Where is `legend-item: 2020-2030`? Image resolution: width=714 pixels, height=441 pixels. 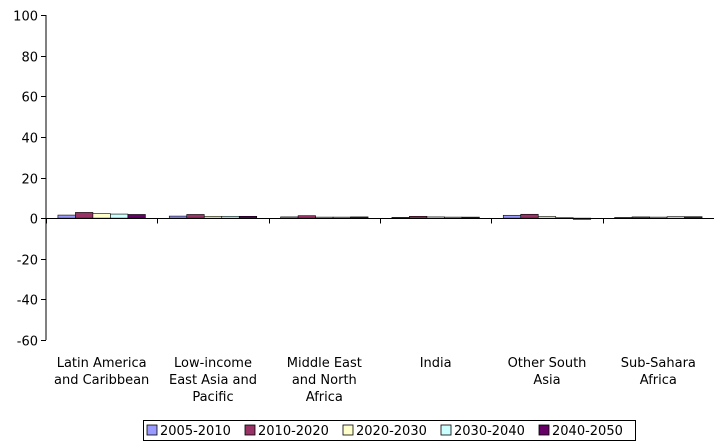
legend-item: 2020-2030 is located at coordinates (384, 431).